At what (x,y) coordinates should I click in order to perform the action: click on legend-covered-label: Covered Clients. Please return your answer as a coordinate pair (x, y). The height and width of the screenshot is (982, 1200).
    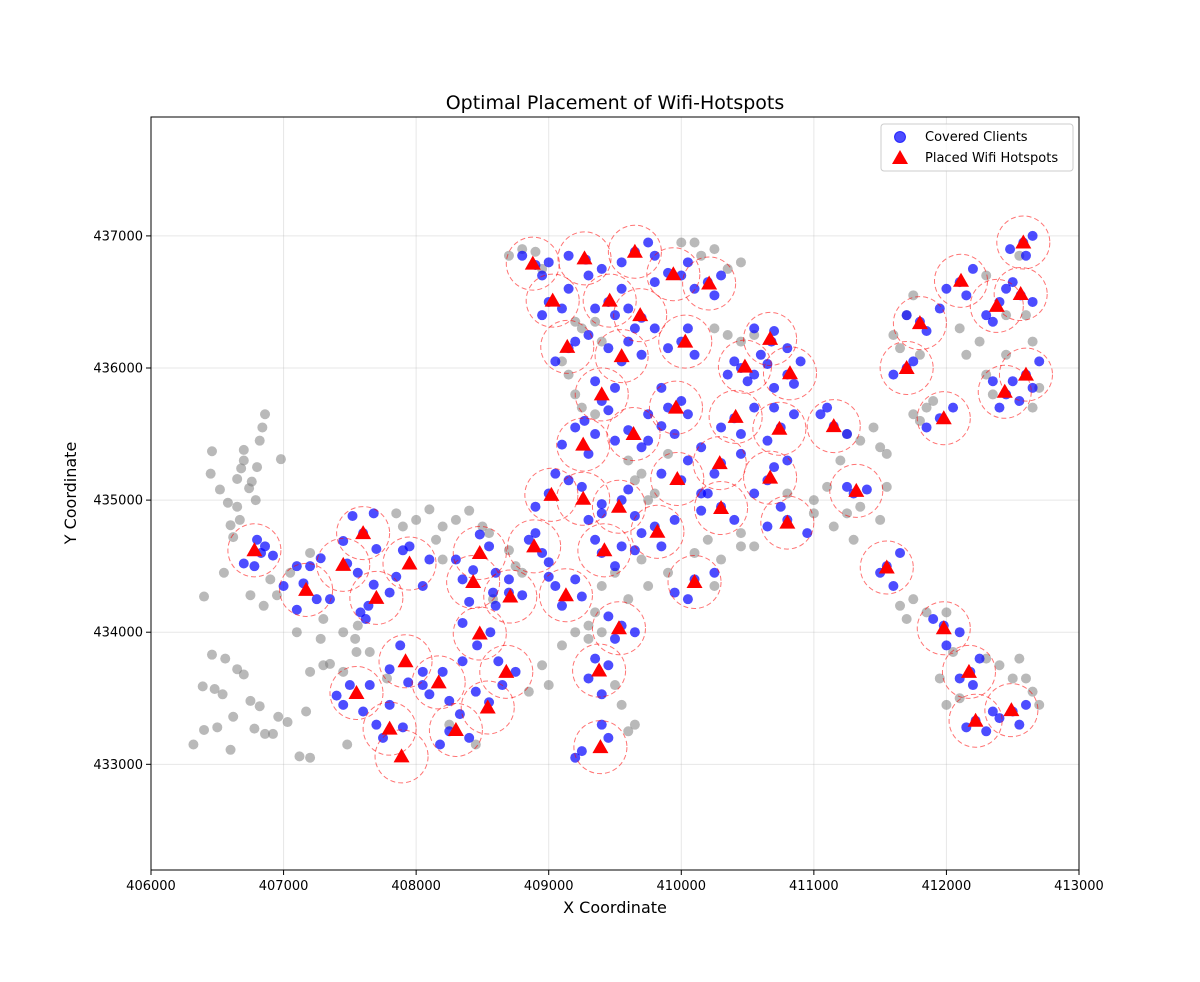
    Looking at the image, I should click on (976, 137).